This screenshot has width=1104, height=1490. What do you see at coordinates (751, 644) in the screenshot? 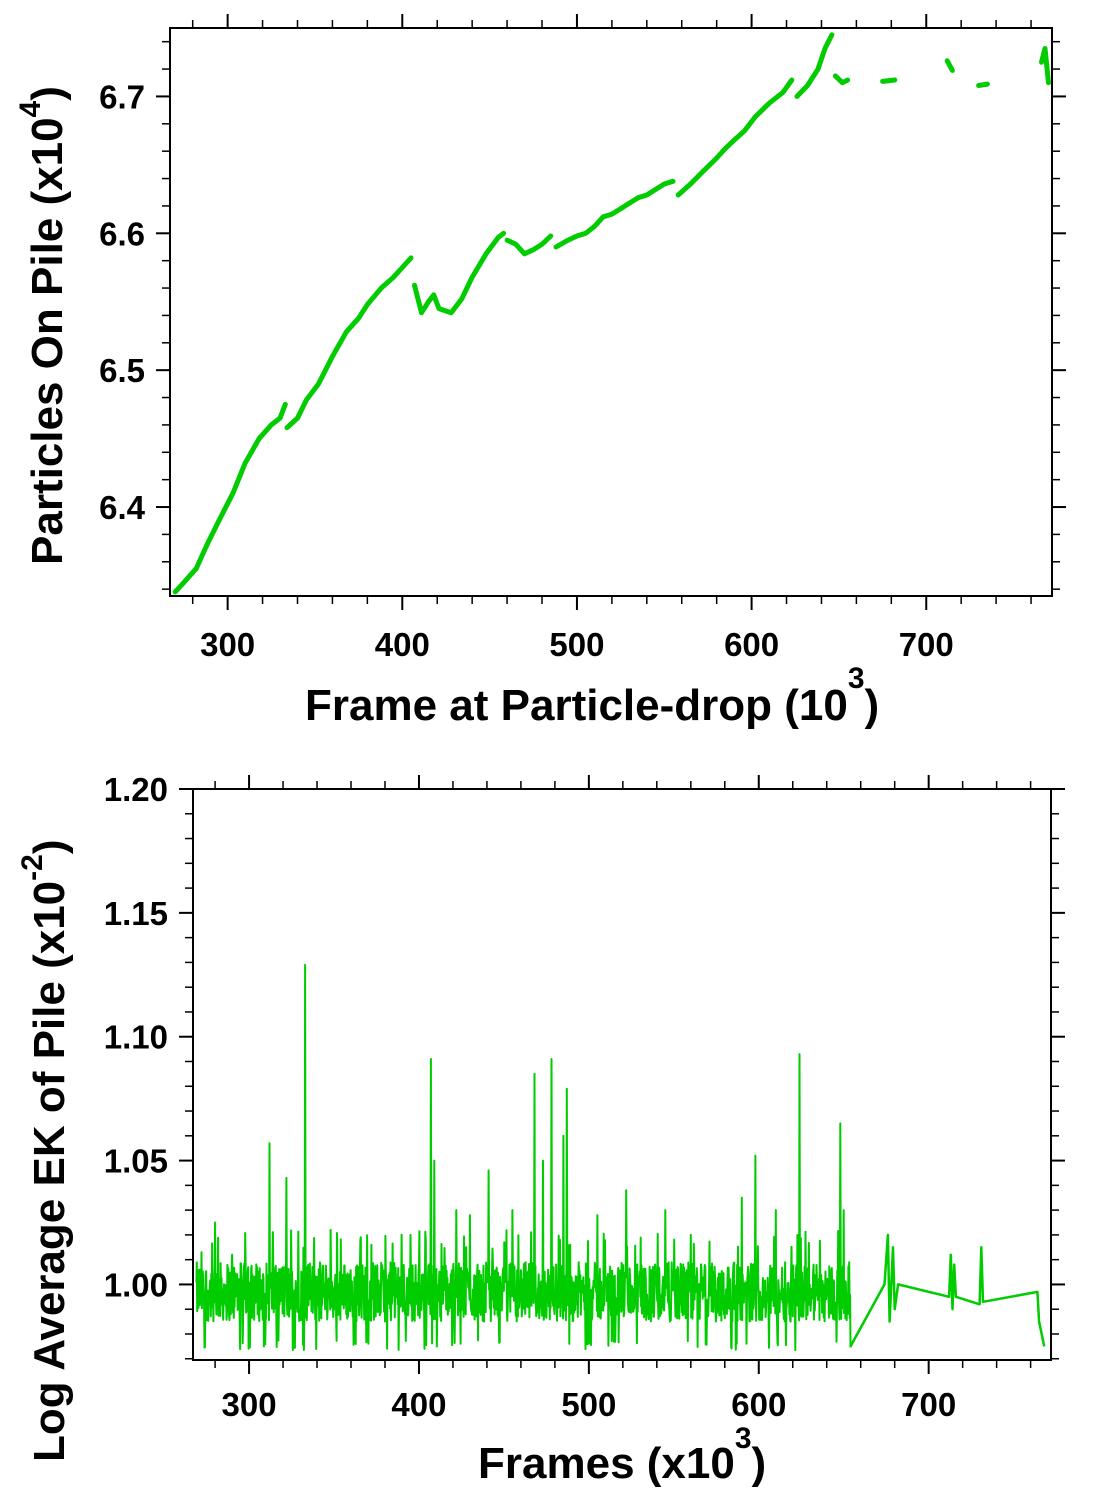
I see `top-x-tick-label: 600` at bounding box center [751, 644].